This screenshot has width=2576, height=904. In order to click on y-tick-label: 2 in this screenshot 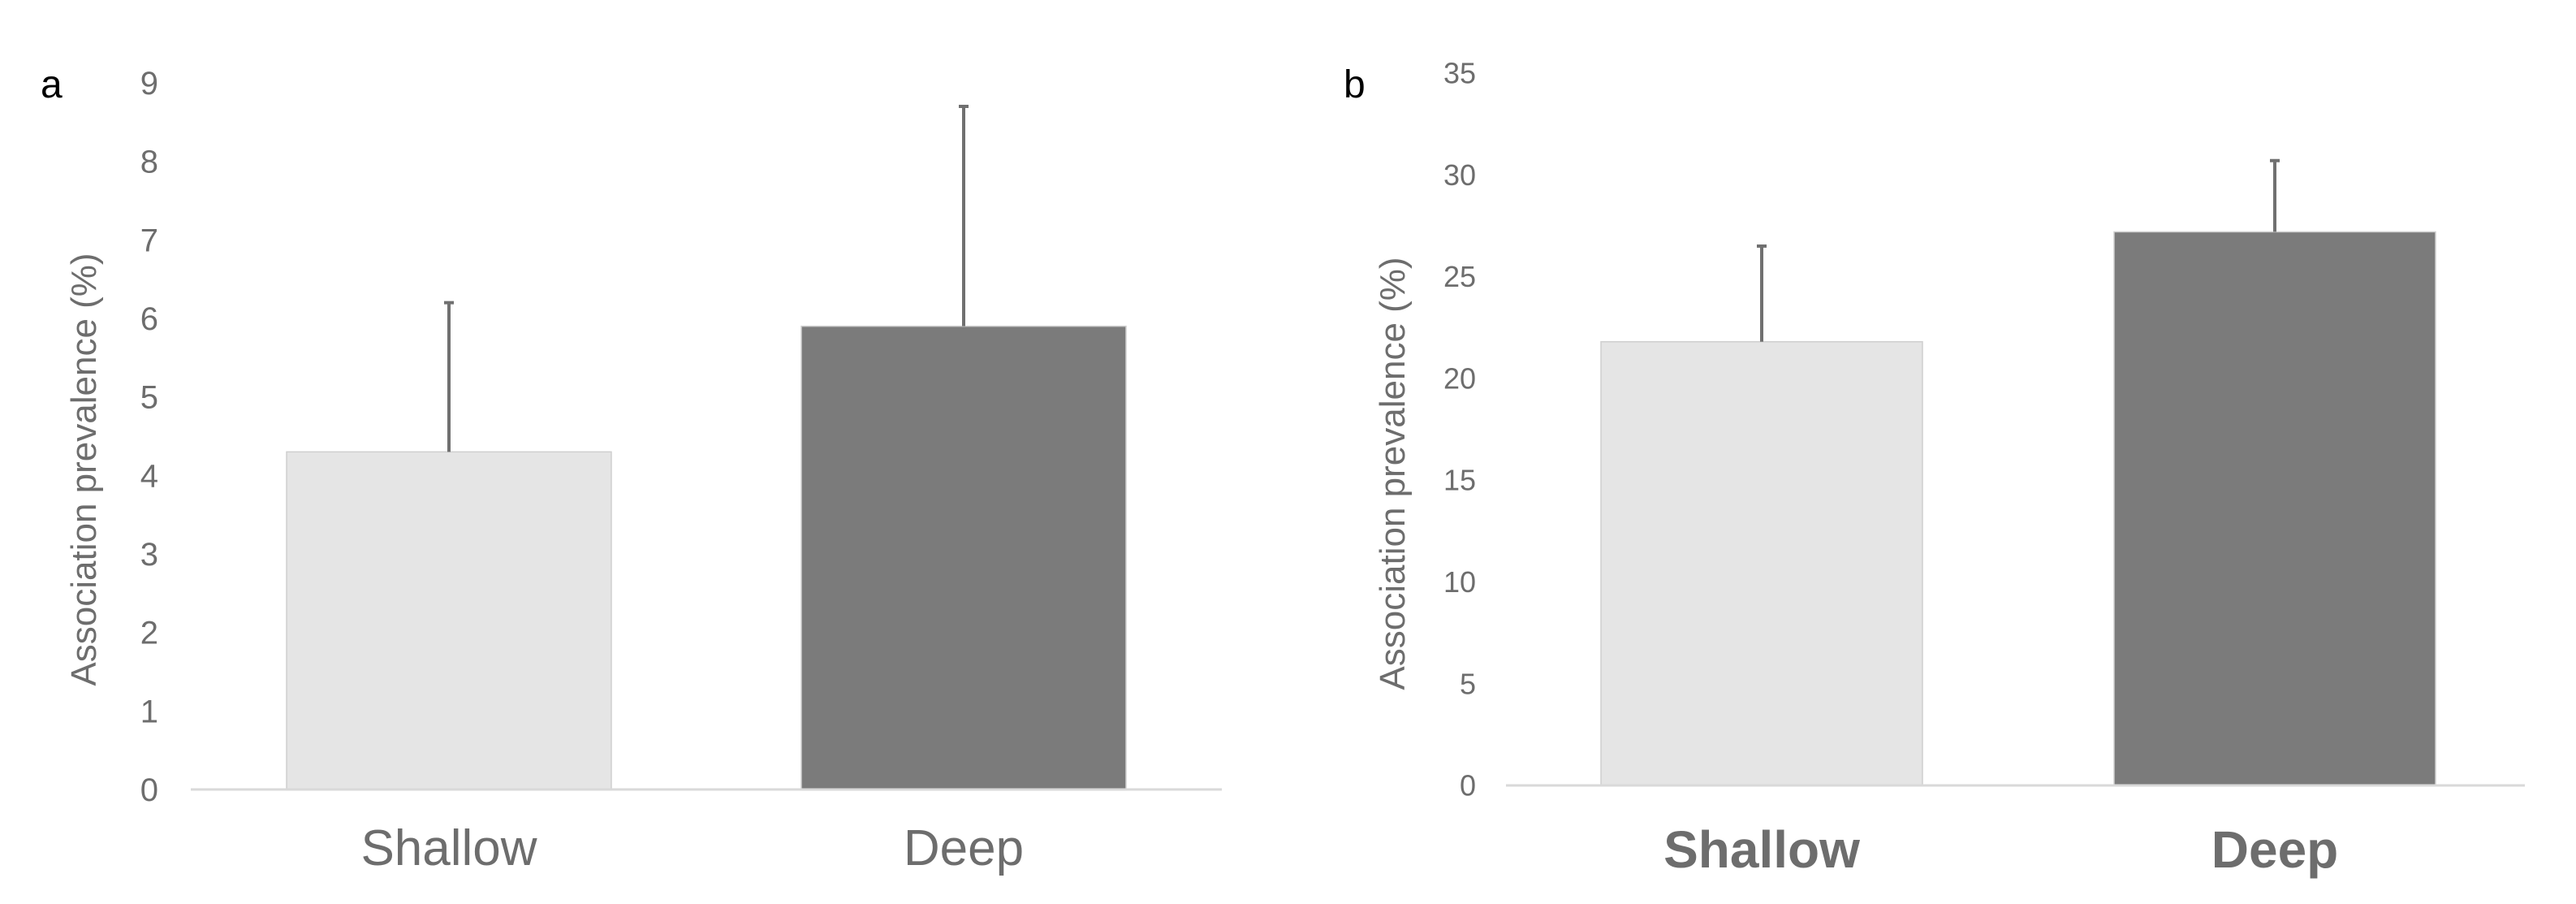, I will do `click(149, 633)`.